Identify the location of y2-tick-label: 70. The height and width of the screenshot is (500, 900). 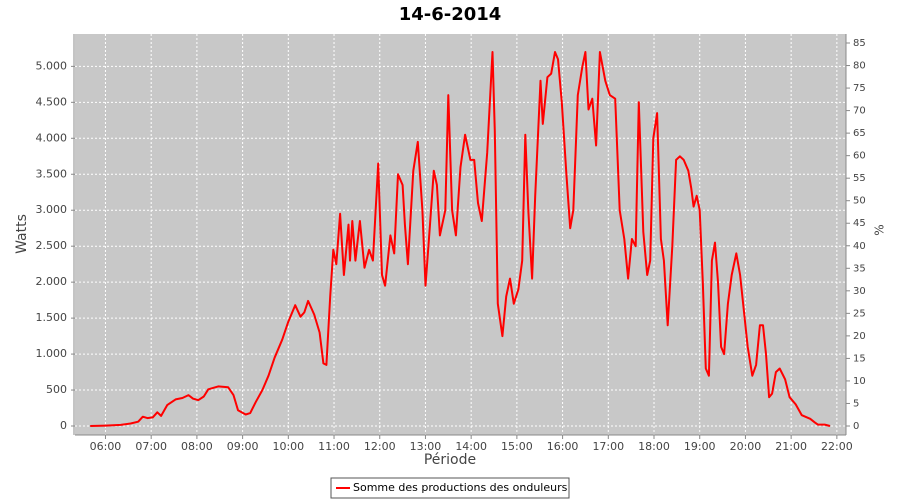
(859, 111).